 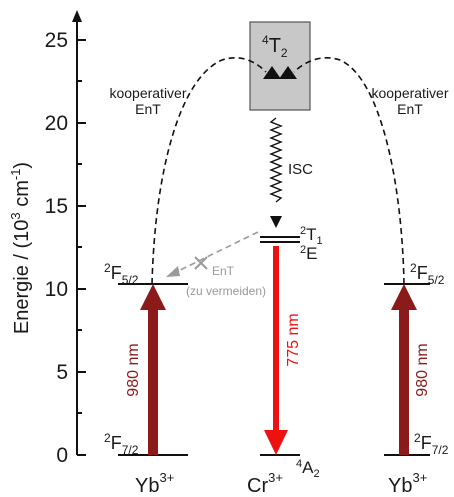 I want to click on t2-triangle-left, so click(x=272, y=72).